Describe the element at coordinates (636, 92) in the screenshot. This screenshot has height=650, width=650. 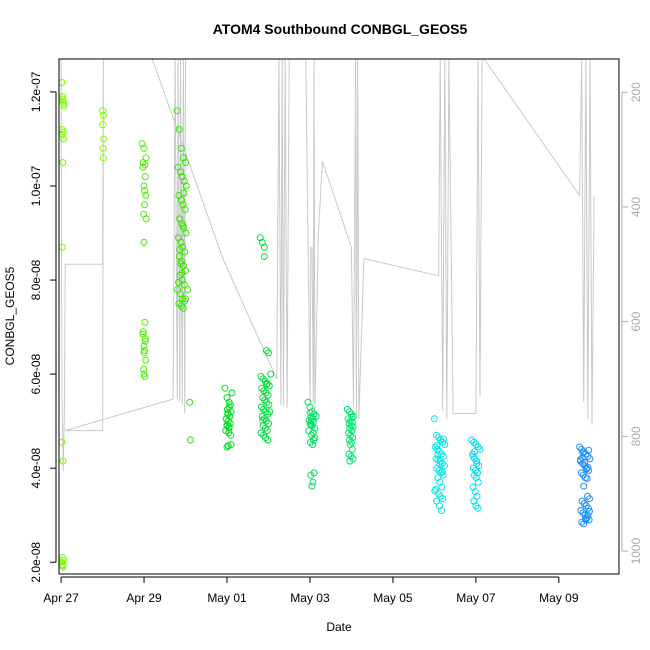
I see `right-tick-label: 200` at that location.